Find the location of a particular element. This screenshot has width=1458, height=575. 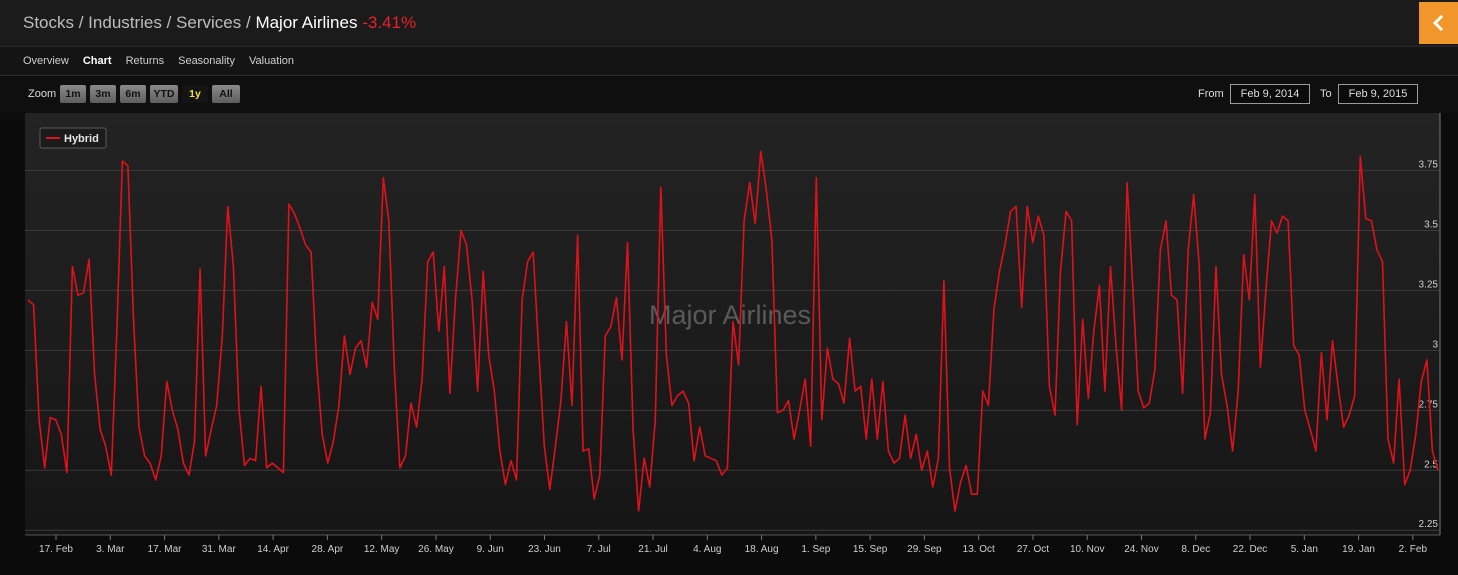

x-tick-label: 27. Oct is located at coordinates (1033, 549).